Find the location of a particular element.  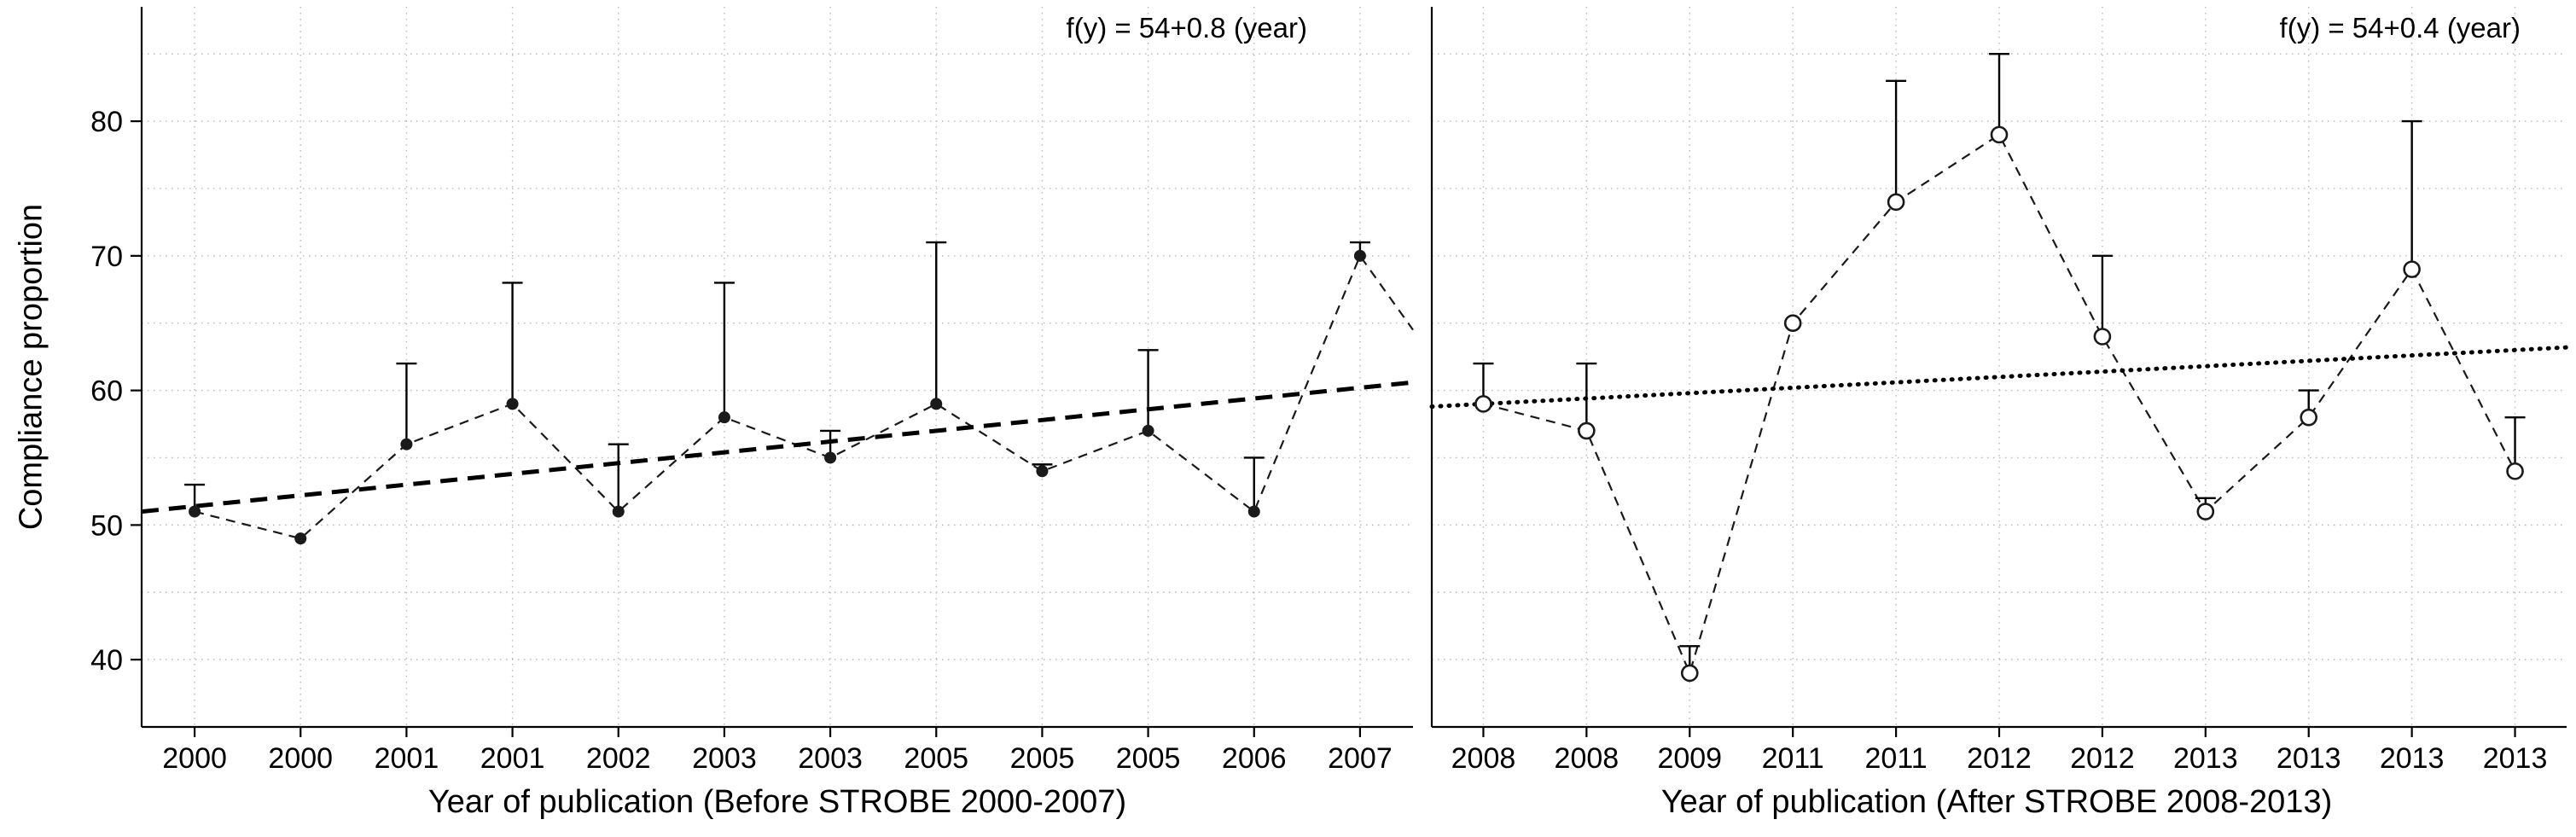

x-tick-label: 2006 is located at coordinates (1254, 758).